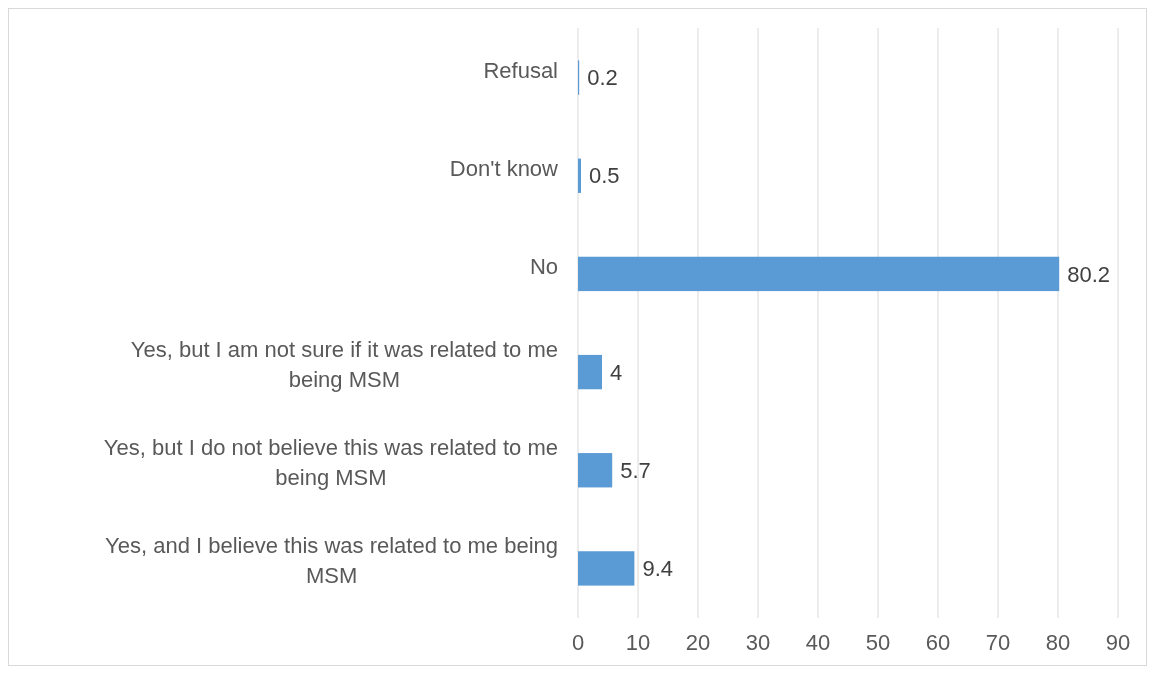 The width and height of the screenshot is (1155, 674). What do you see at coordinates (998, 642) in the screenshot?
I see `x-tick-label: 70` at bounding box center [998, 642].